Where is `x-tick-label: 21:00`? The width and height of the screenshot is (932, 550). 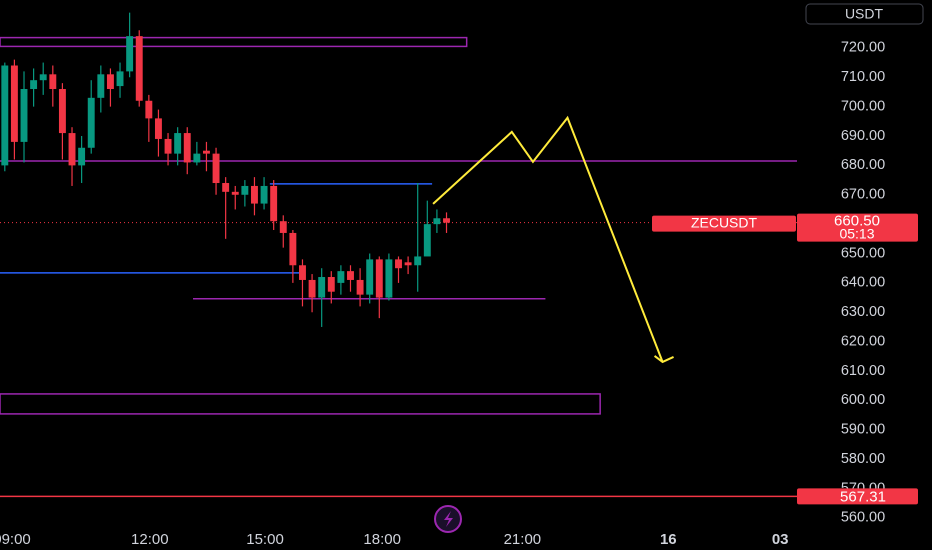
x-tick-label: 21:00 is located at coordinates (523, 539).